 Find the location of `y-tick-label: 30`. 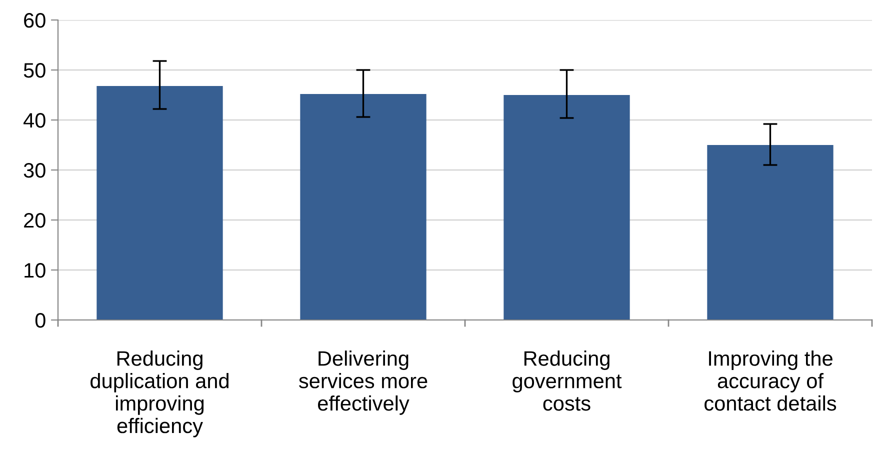

y-tick-label: 30 is located at coordinates (35, 170).